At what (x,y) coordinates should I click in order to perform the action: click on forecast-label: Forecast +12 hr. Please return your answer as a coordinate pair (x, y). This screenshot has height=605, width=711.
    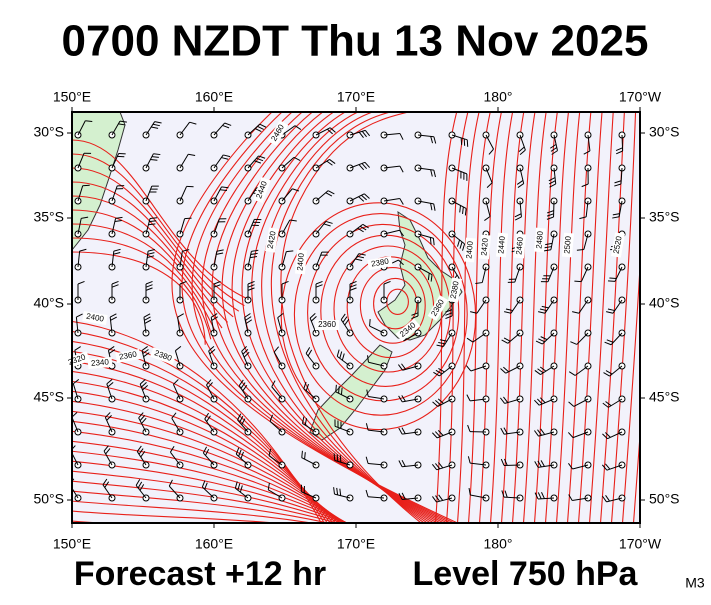
    Looking at the image, I should click on (200, 574).